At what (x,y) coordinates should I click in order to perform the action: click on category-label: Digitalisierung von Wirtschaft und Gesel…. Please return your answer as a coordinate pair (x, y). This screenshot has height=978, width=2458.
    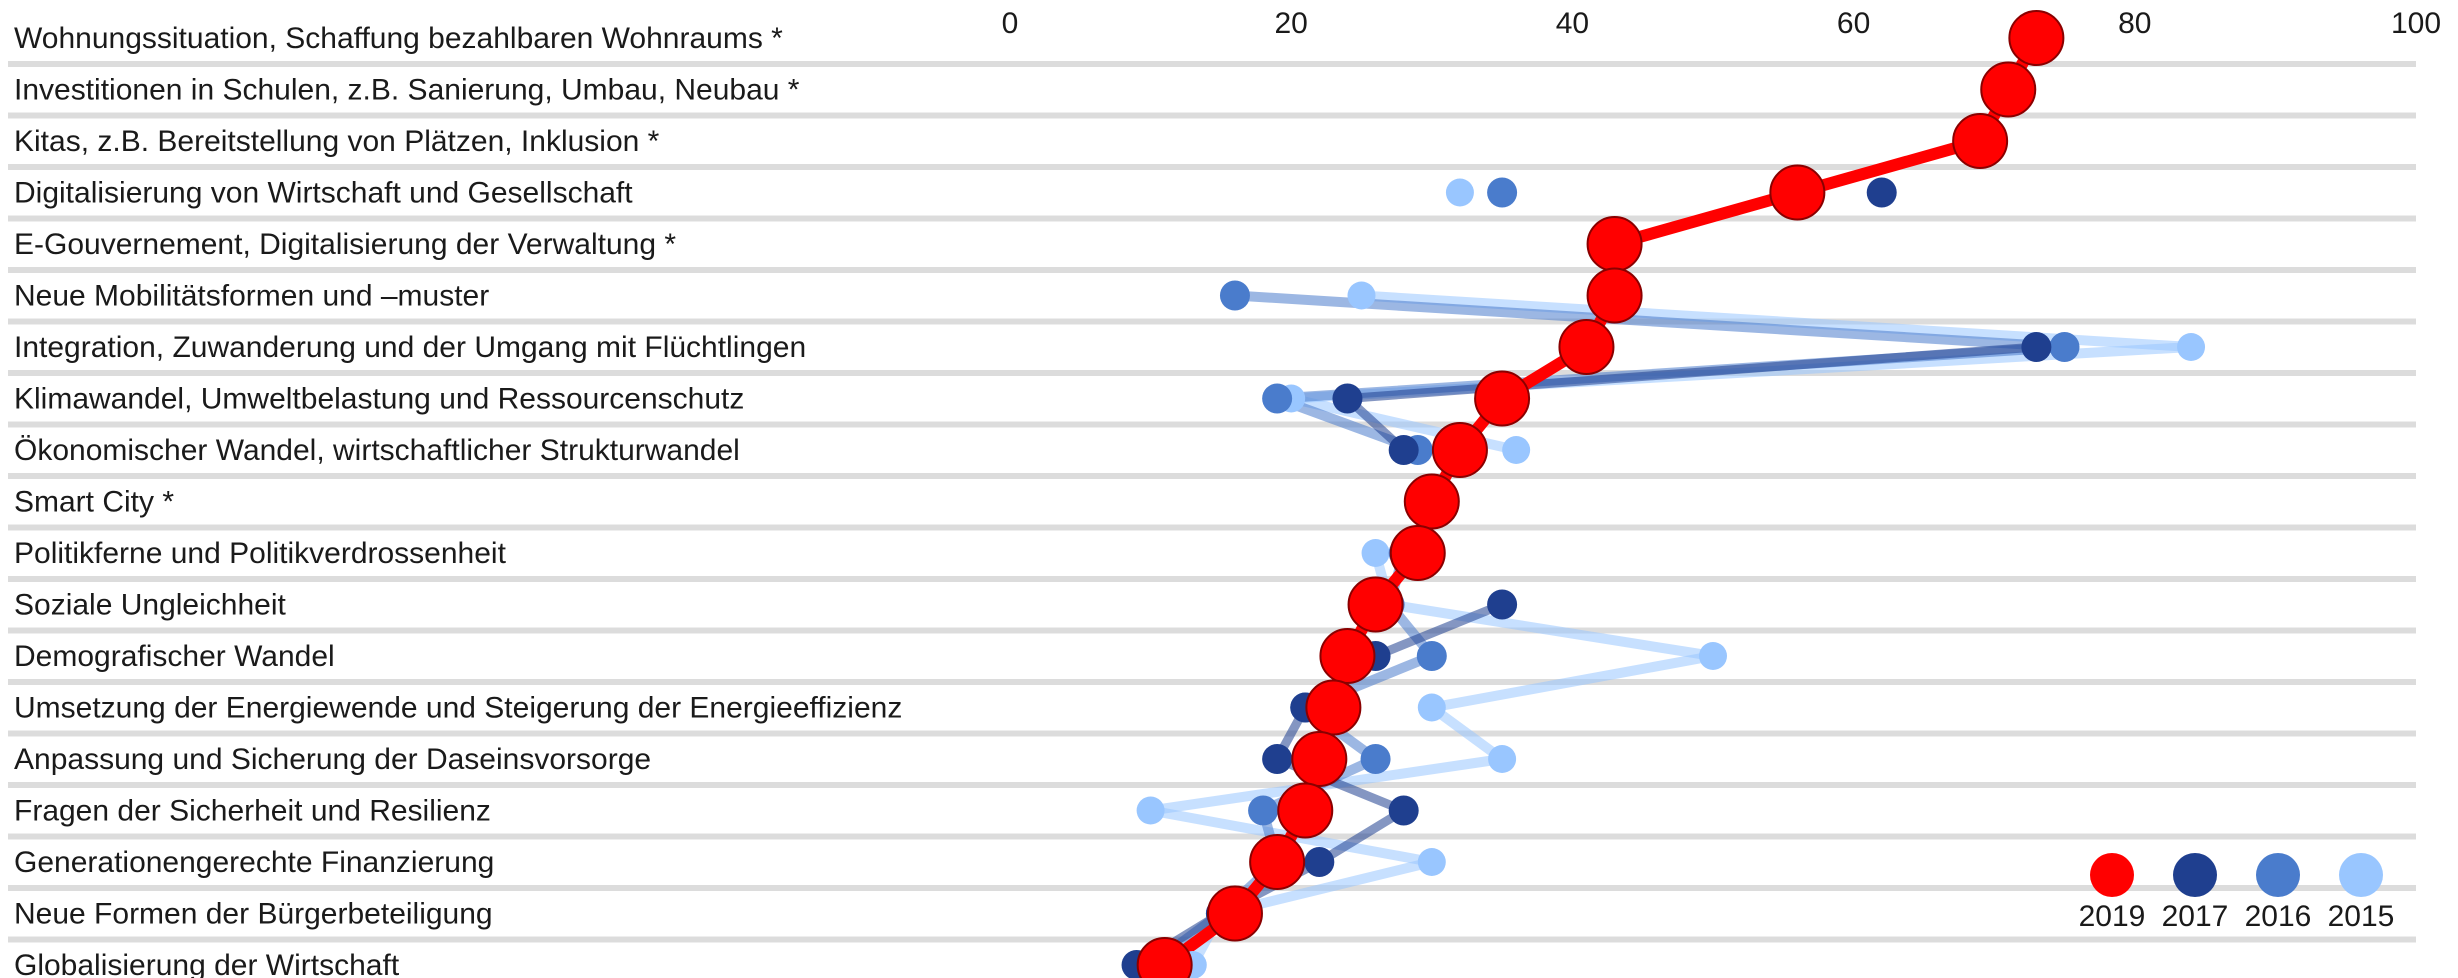
    Looking at the image, I should click on (323, 193).